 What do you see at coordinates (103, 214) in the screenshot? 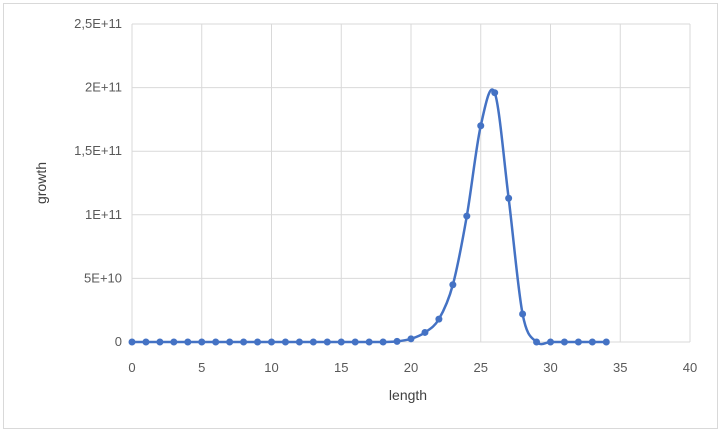
I see `y-tick-label: 1E+11` at bounding box center [103, 214].